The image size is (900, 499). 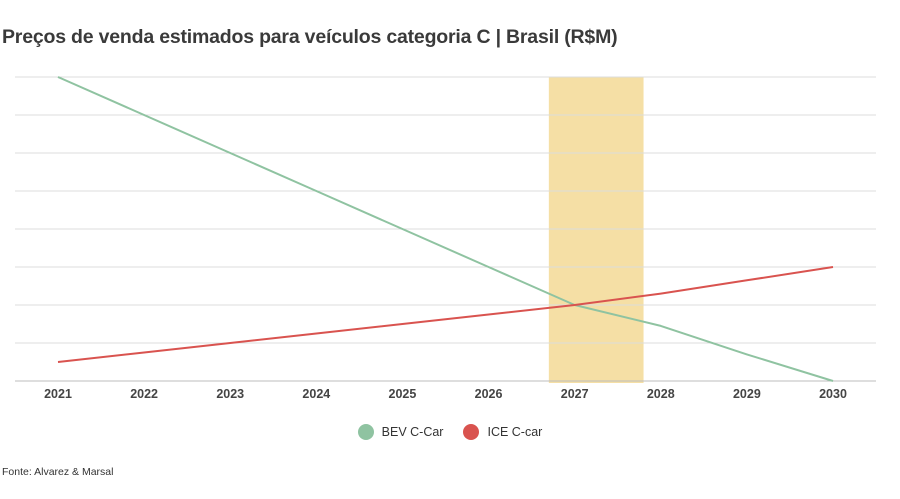 What do you see at coordinates (445, 394) in the screenshot?
I see `x-axis-ticks: 2021 2022 2023 2024 2025 2026 2027 2028 2029 2030` at bounding box center [445, 394].